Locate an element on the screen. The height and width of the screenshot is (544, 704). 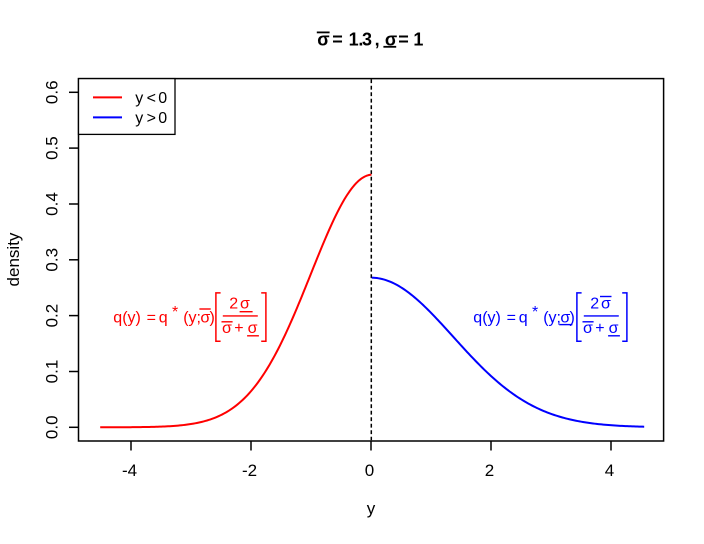
svg-text: 0.6 is located at coordinates (51, 92).